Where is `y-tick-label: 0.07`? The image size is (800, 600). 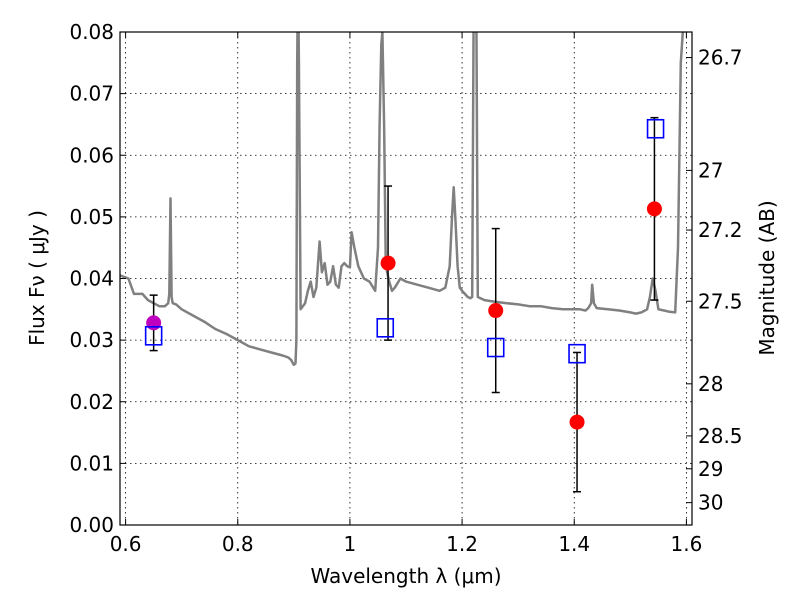 y-tick-label: 0.07 is located at coordinates (91, 94).